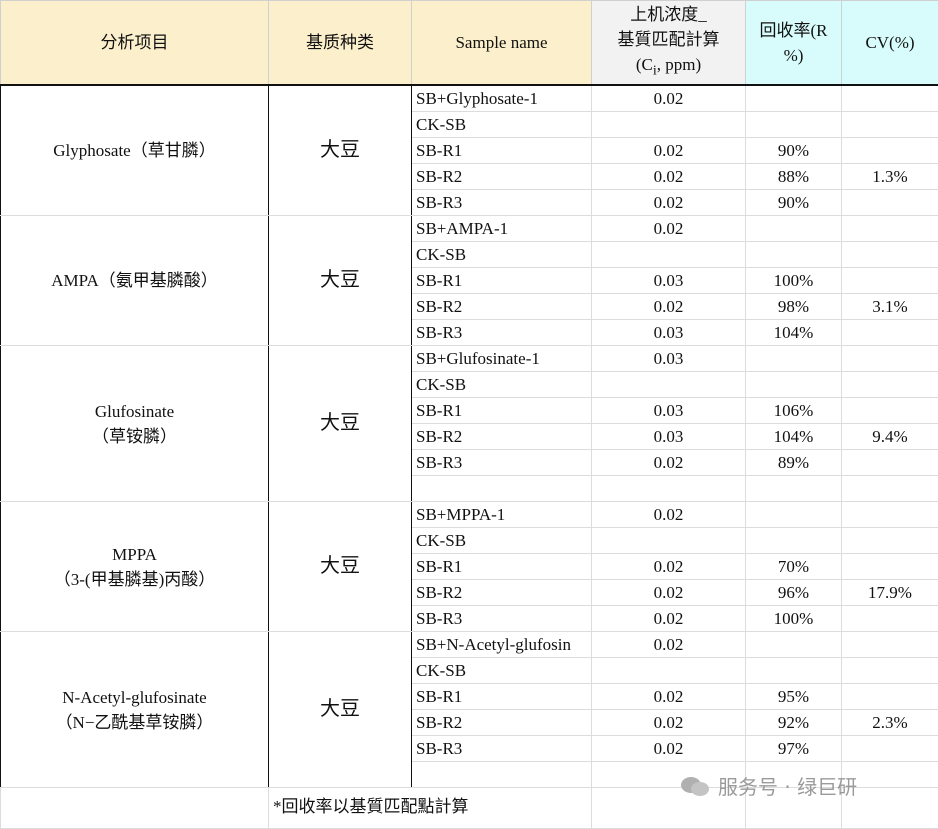 The image size is (938, 829). Describe the element at coordinates (793, 30) in the screenshot. I see `header-line: 回收率(R` at that location.